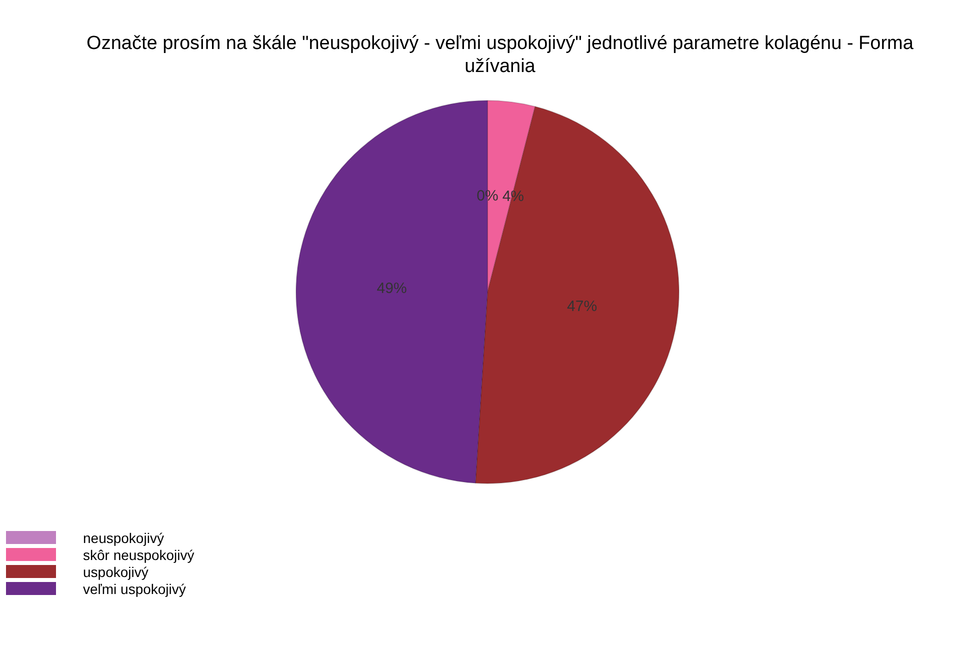  I want to click on legend-label: skôr neuspokojivý, so click(138, 554).